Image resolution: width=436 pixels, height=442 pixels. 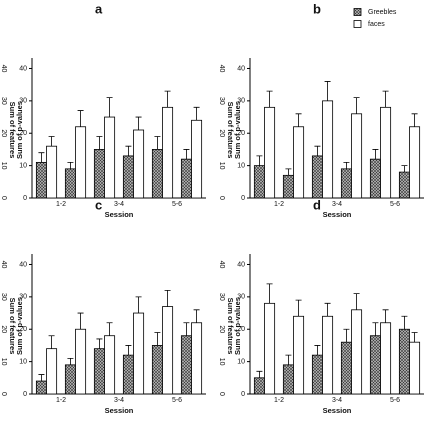 What do you see at coordinates (382, 12) in the screenshot?
I see `legend-label: Greebles` at bounding box center [382, 12].